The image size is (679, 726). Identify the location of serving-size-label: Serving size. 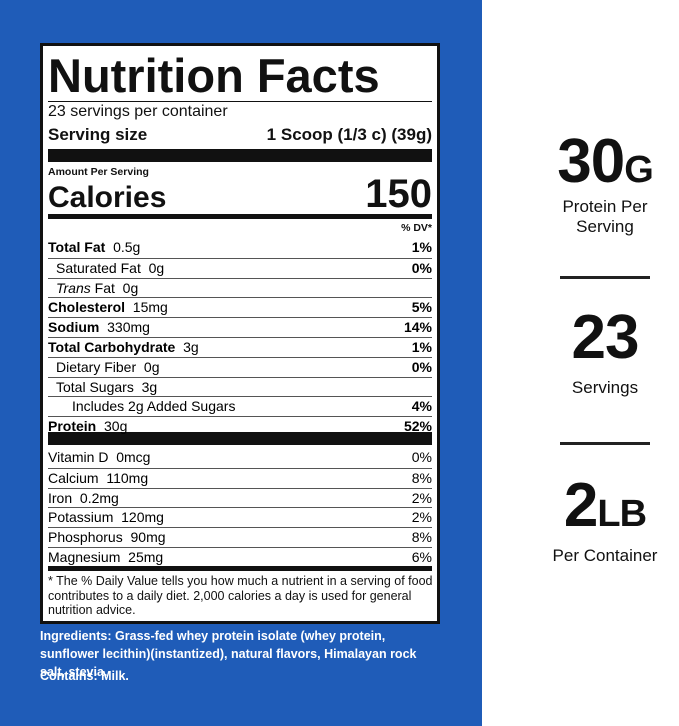
(98, 134).